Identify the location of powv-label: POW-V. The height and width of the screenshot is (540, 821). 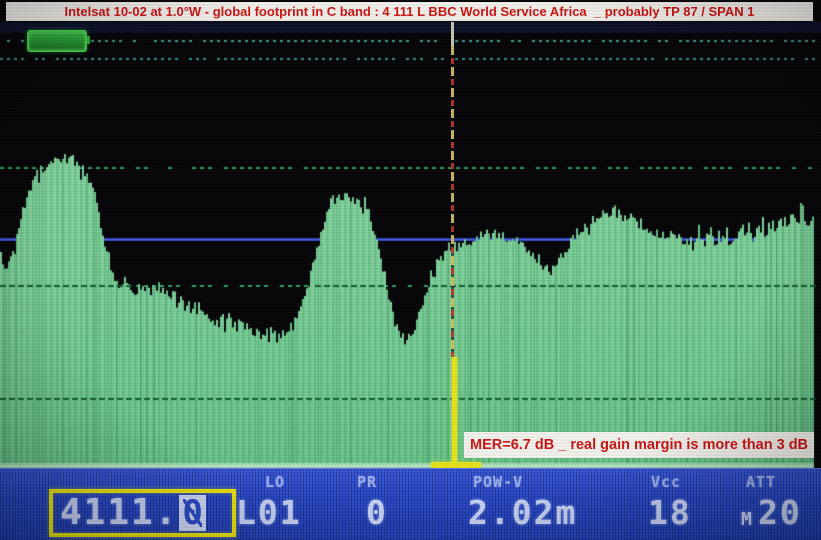
(498, 482).